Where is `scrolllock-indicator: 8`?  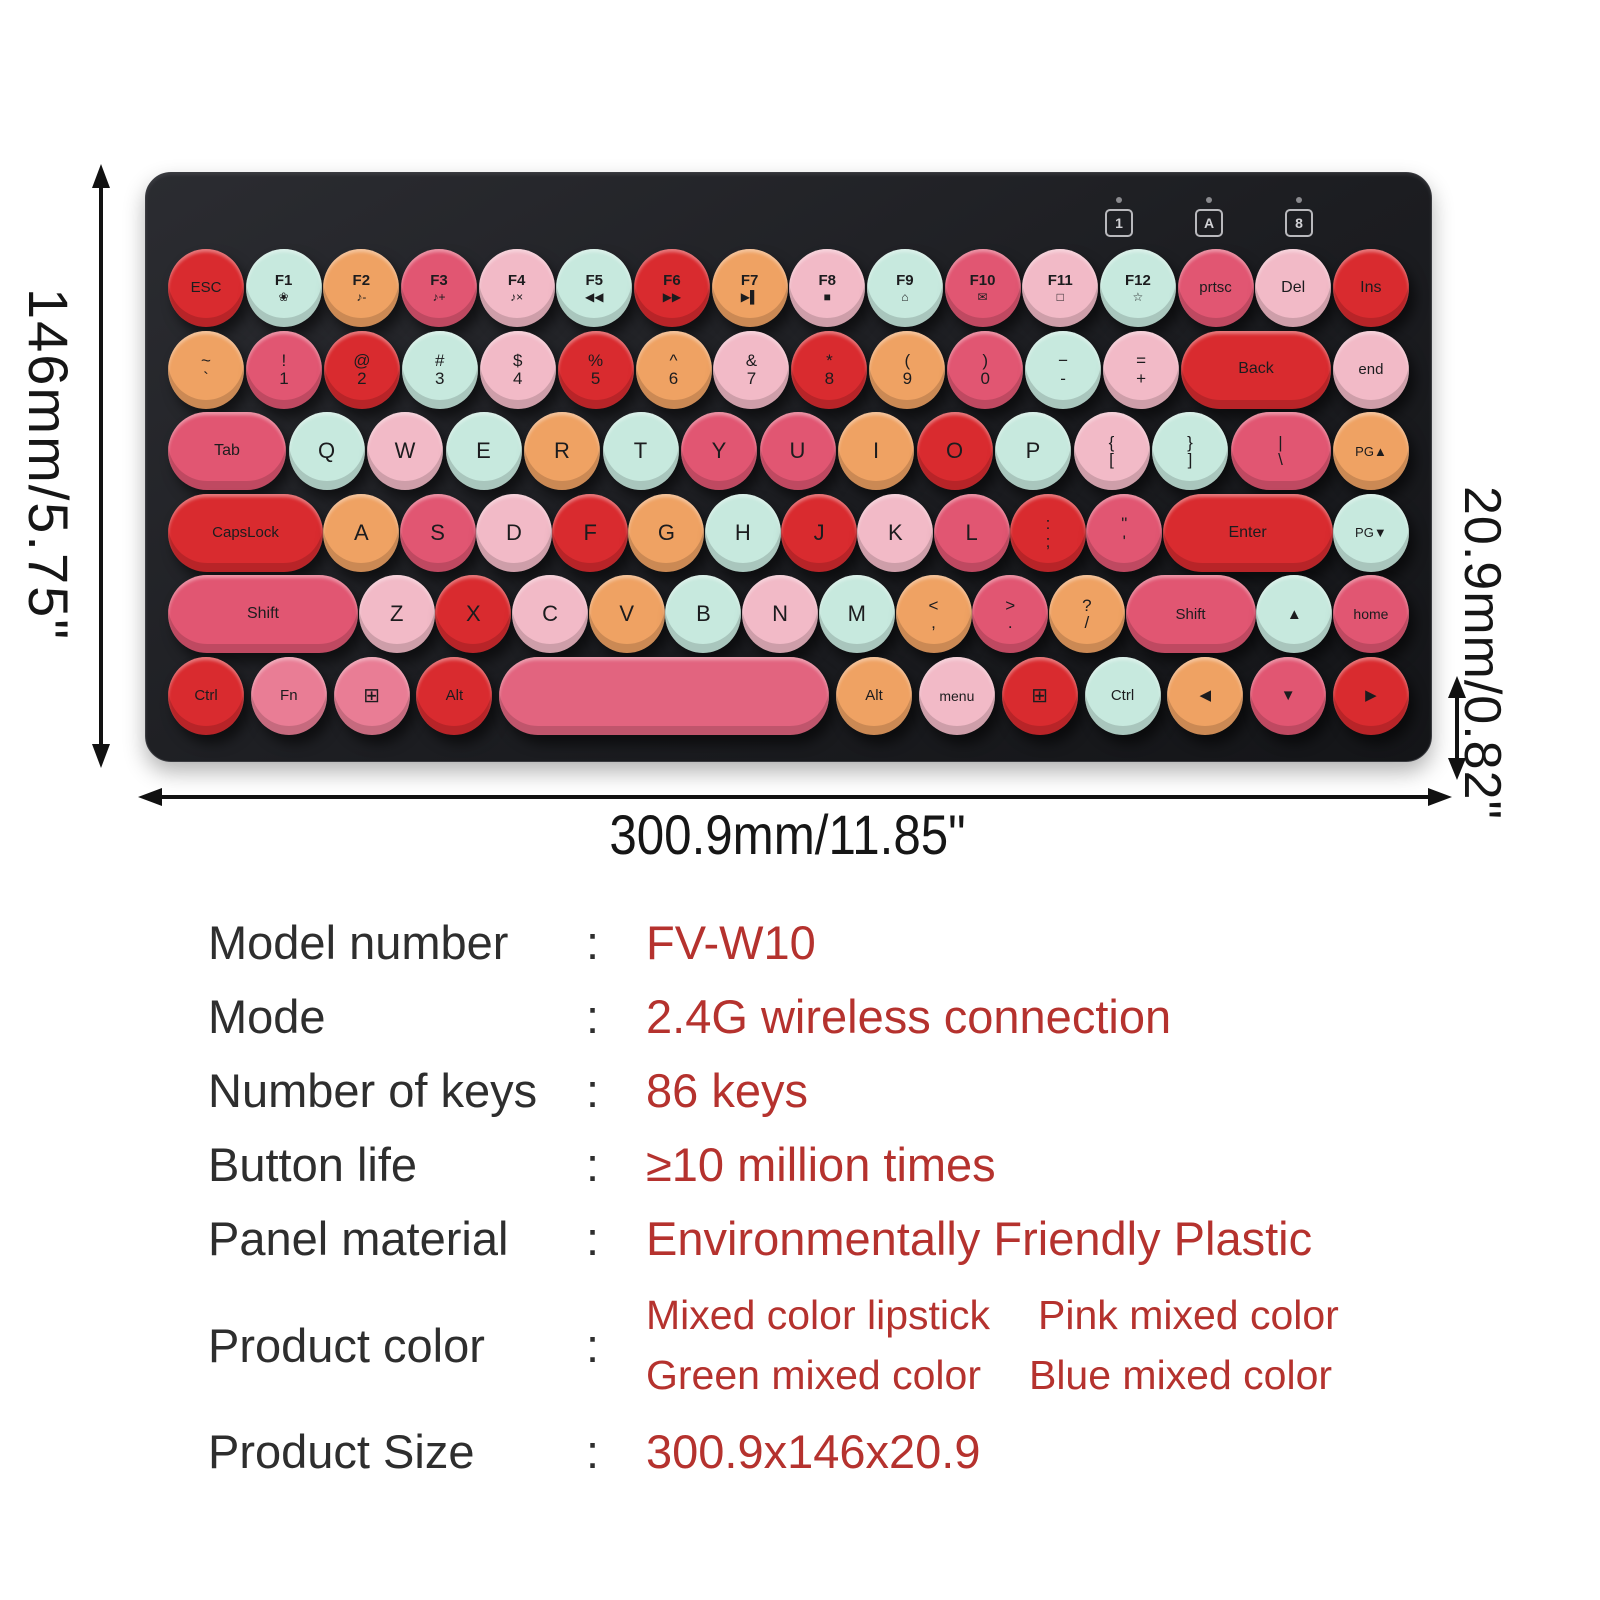
scrolllock-indicator: 8 is located at coordinates (1299, 217).